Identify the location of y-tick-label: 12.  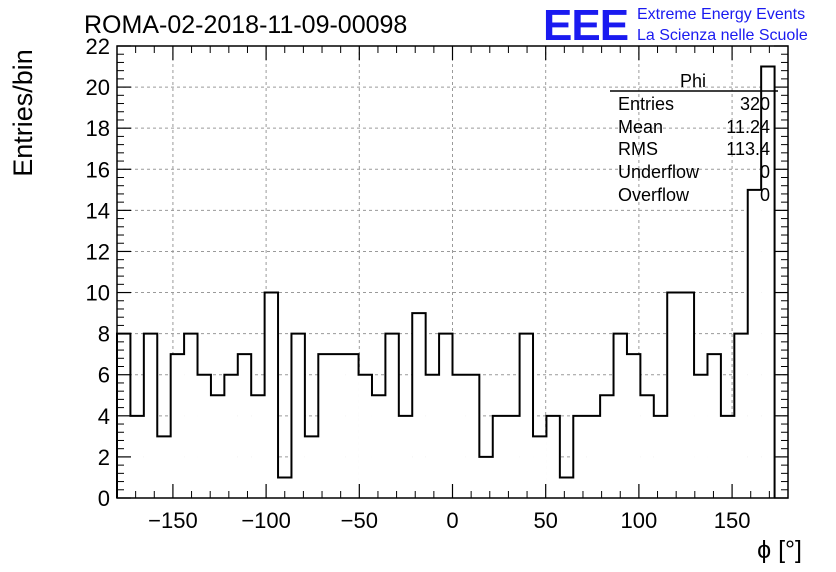
(98, 251).